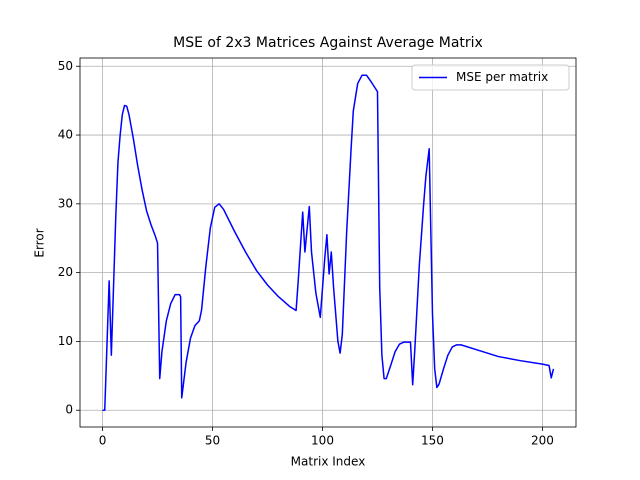 The image size is (640, 480). Describe the element at coordinates (65, 203) in the screenshot. I see `y-tick-label: 30` at that location.